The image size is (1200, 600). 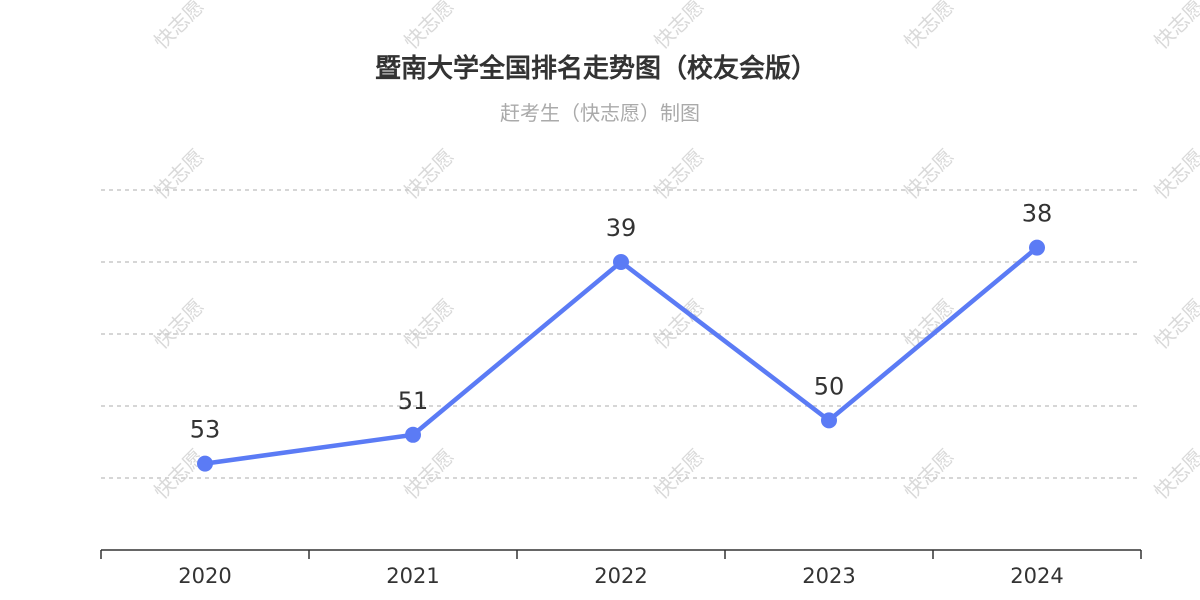 I want to click on x-axis: 2020 2021 2022 2023 2024, so click(x=621, y=568).